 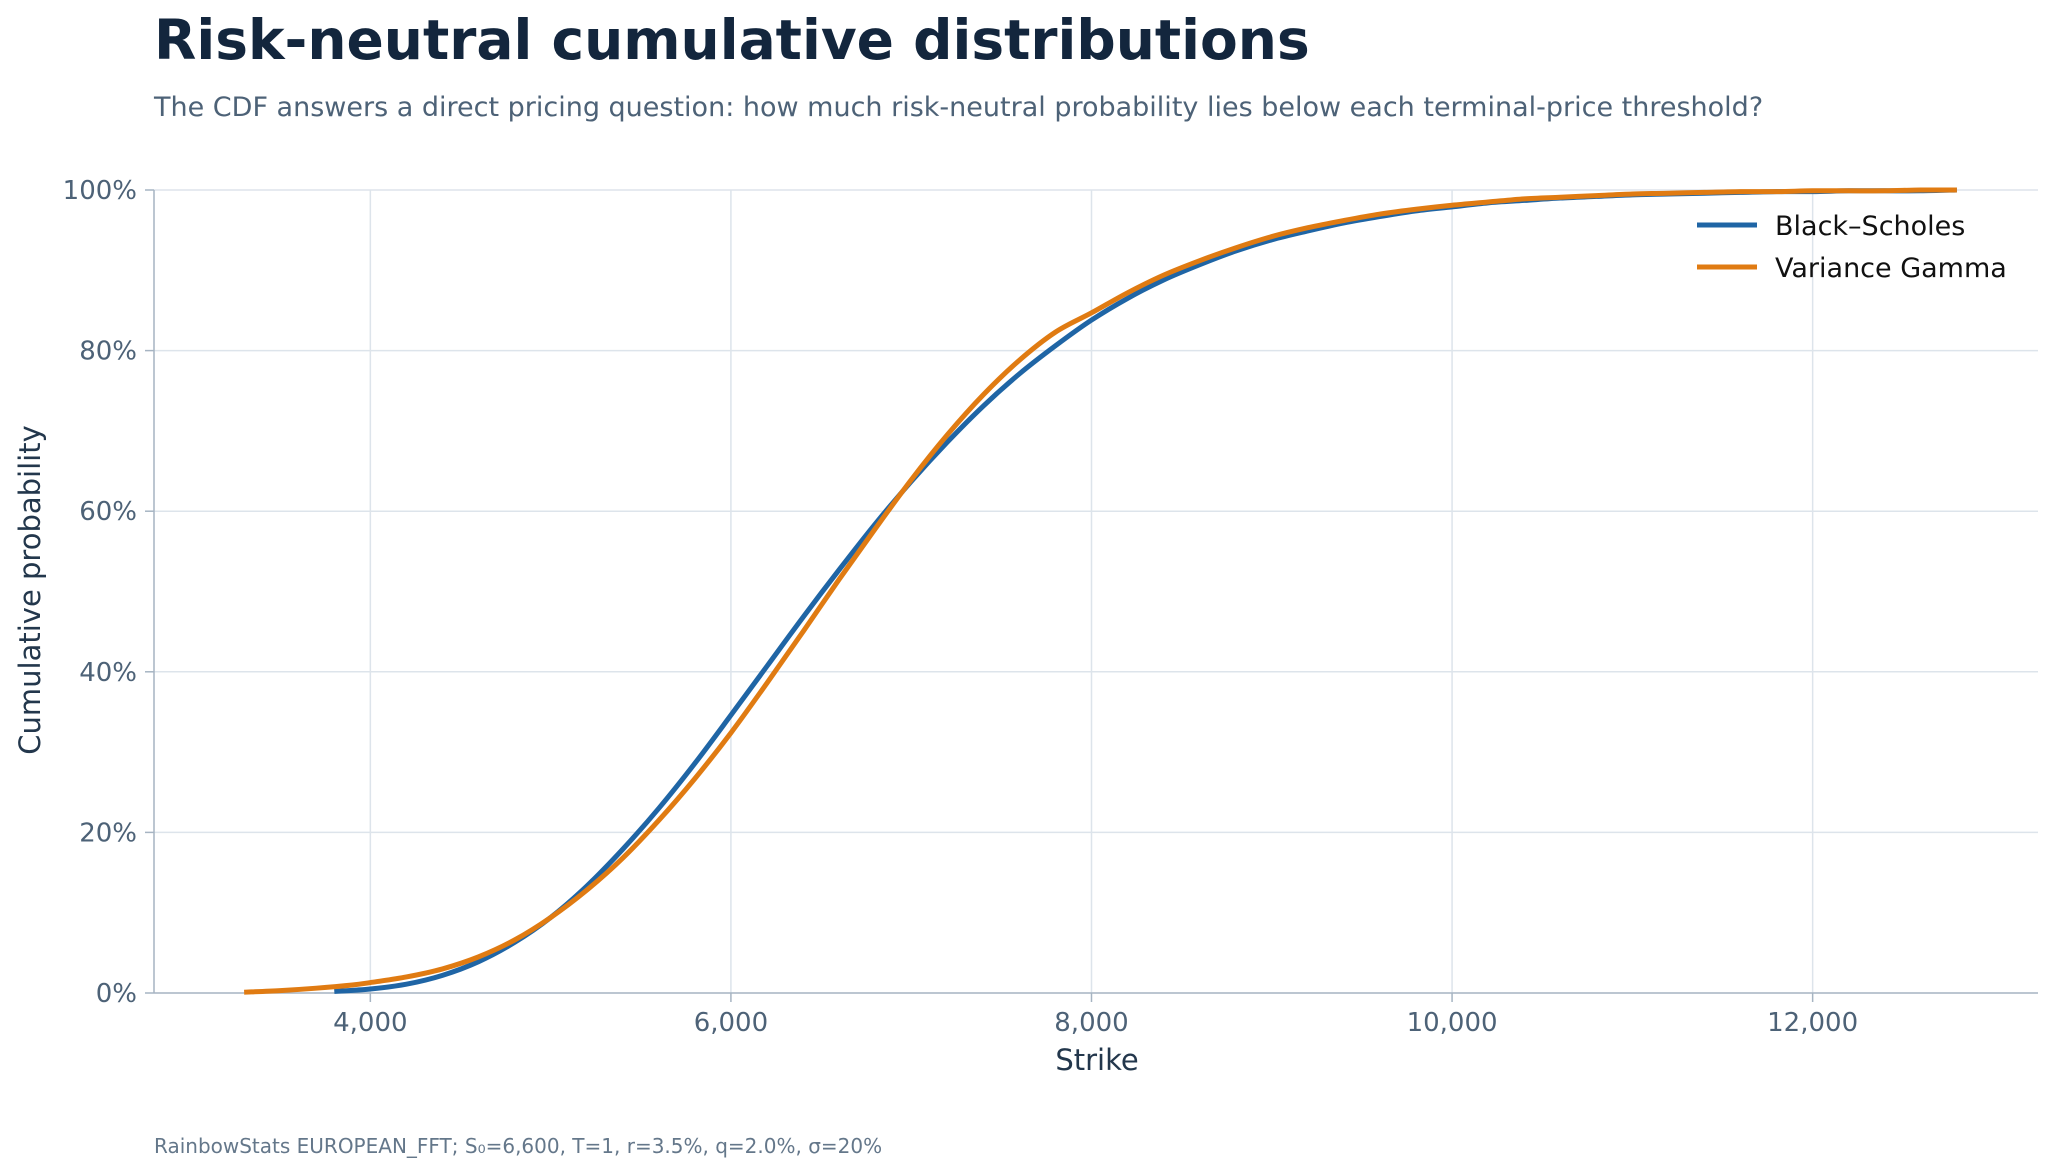 I want to click on chart-title: Risk-neutral cumulative distributions, so click(x=732, y=40).